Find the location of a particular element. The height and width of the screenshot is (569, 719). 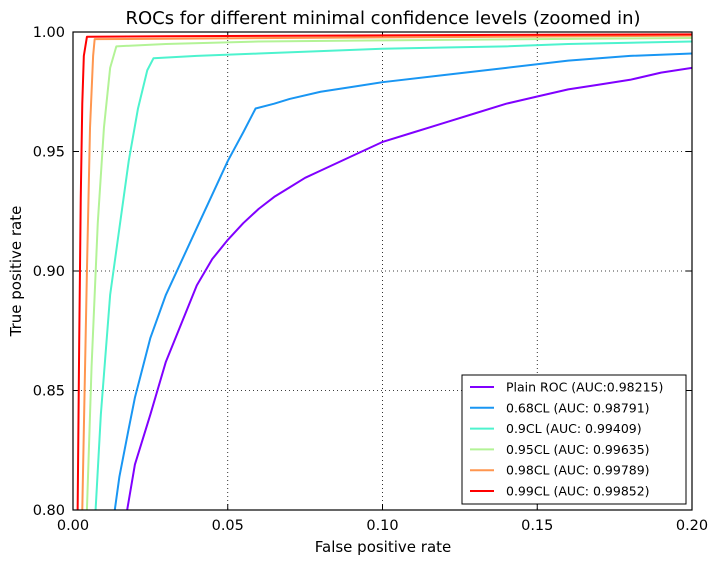

legend-label: 0.95CL (AUC: 0.99635) is located at coordinates (578, 449).